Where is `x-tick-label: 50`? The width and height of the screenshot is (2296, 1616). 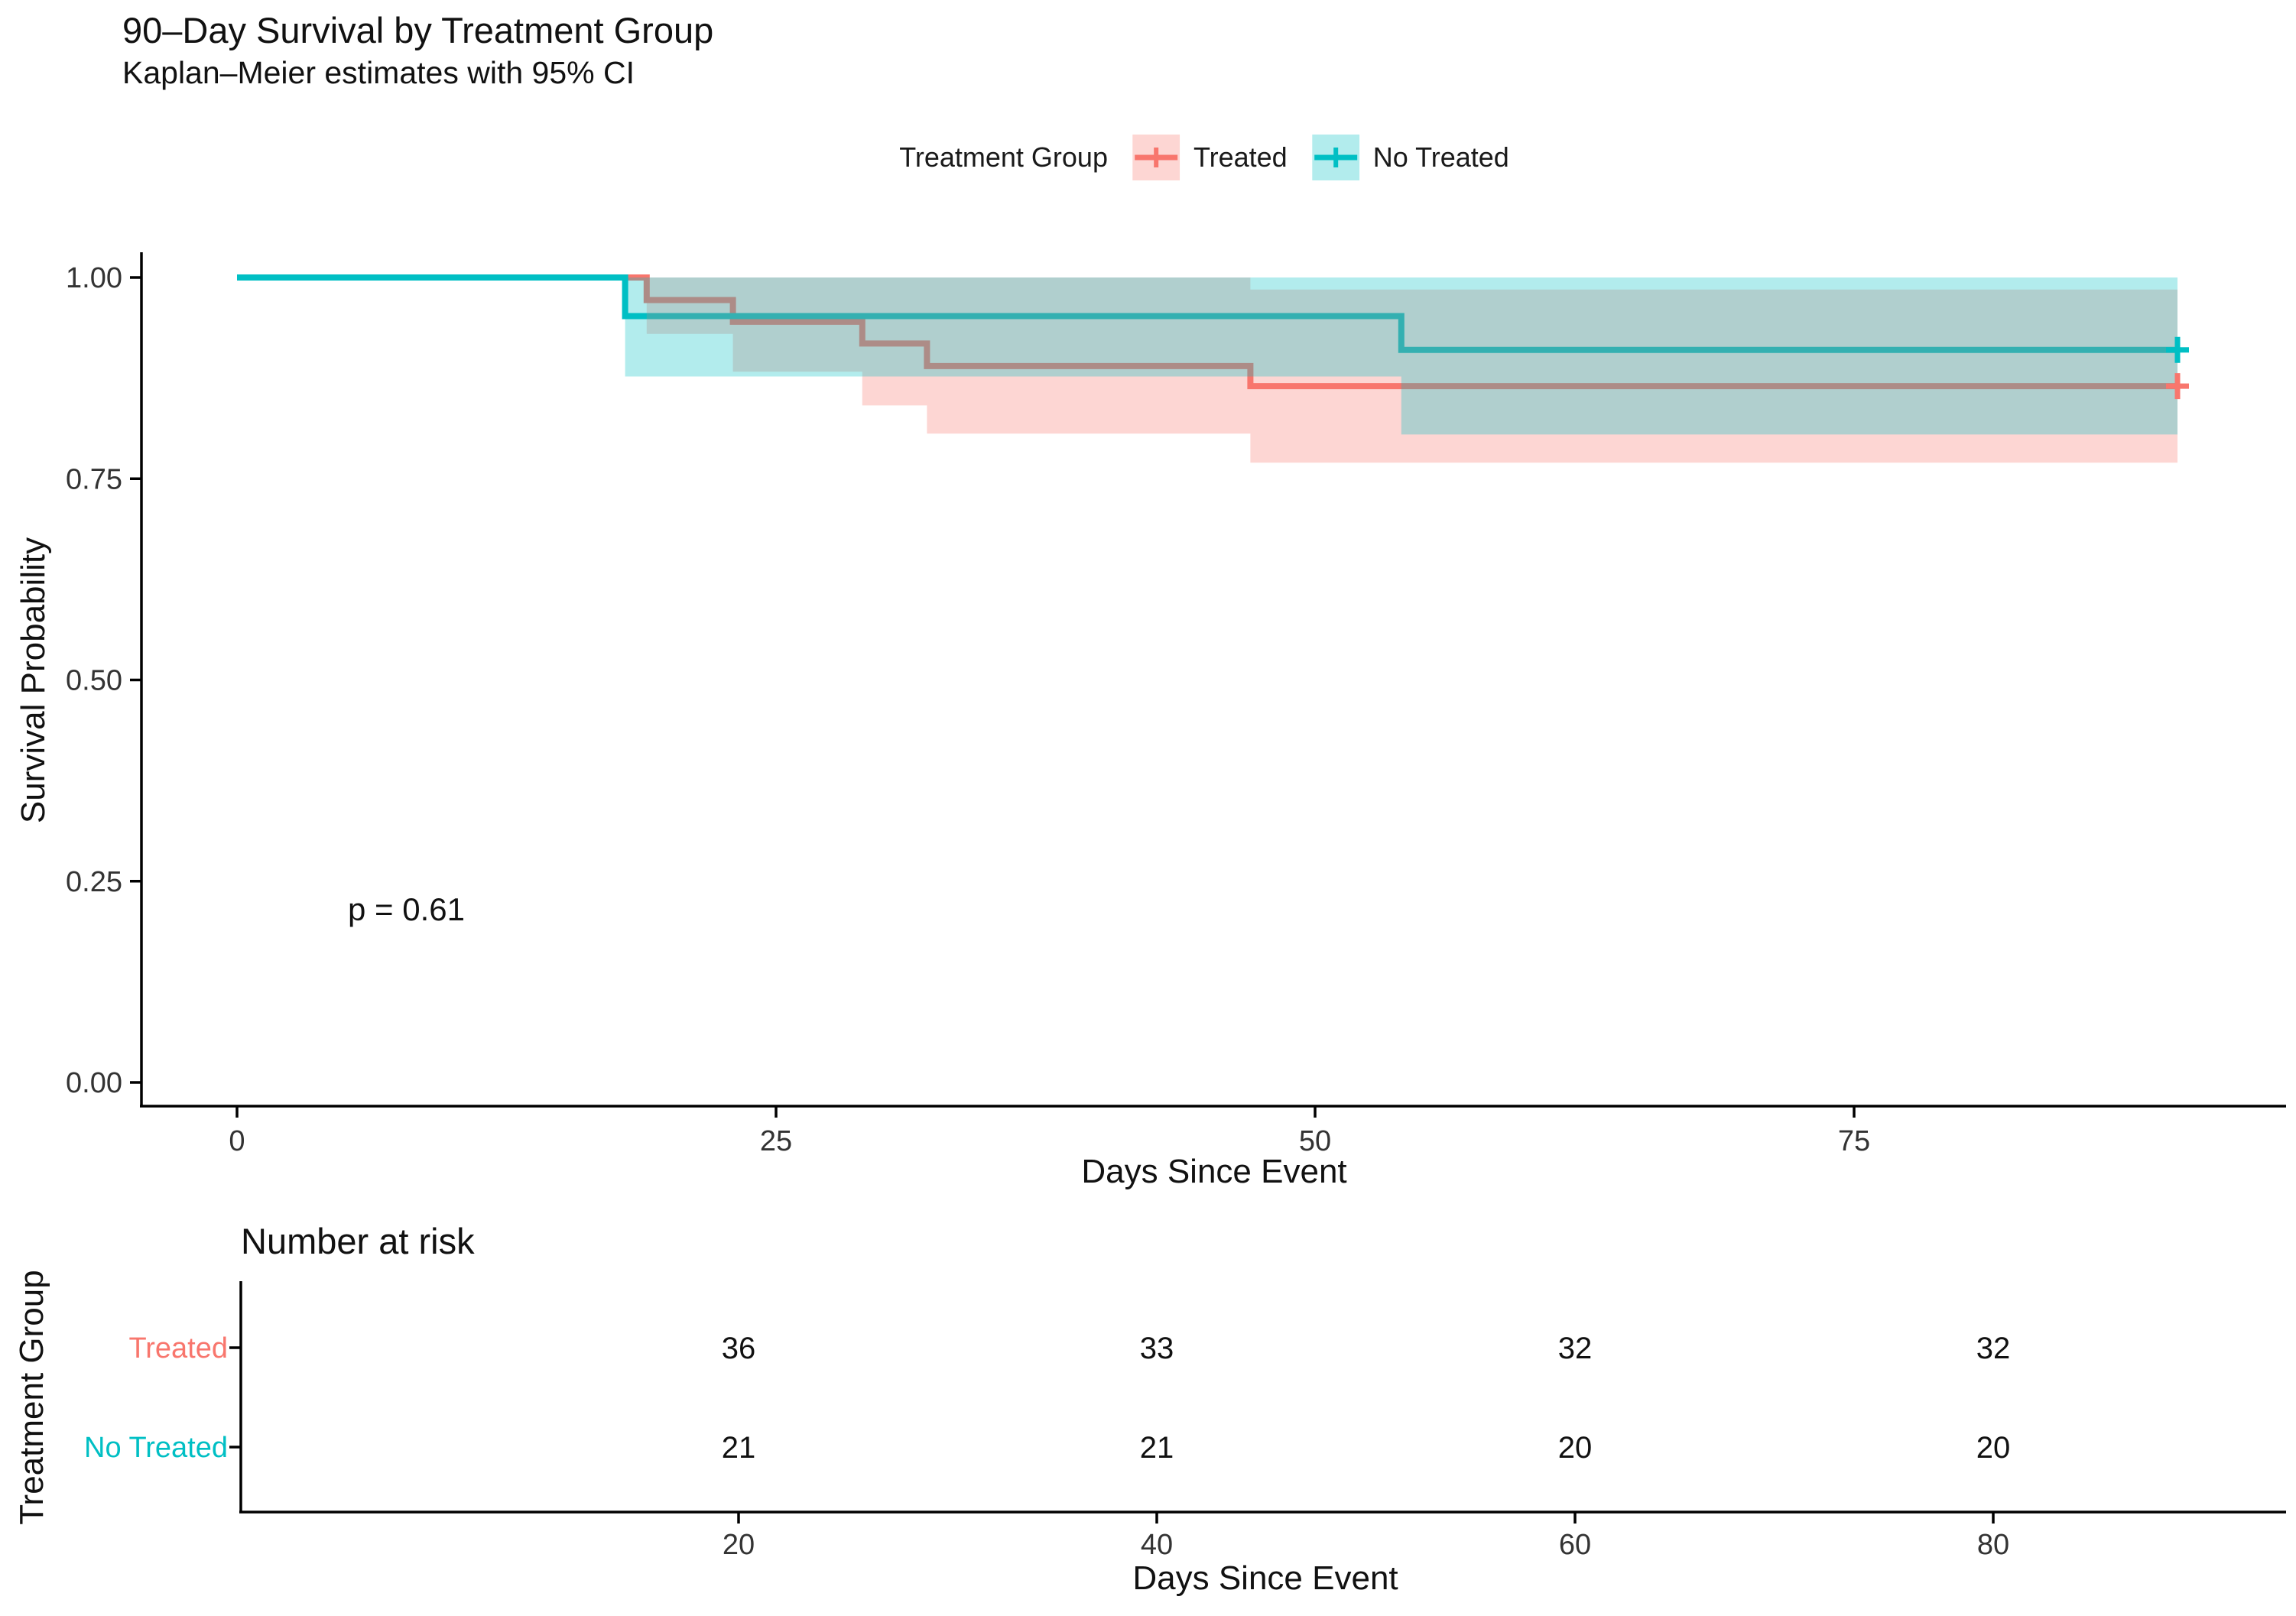 x-tick-label: 50 is located at coordinates (1315, 1141).